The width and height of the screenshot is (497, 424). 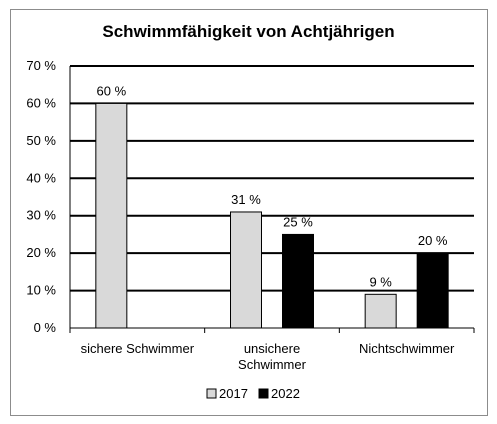 I want to click on data-label: 31 %, so click(x=246, y=199).